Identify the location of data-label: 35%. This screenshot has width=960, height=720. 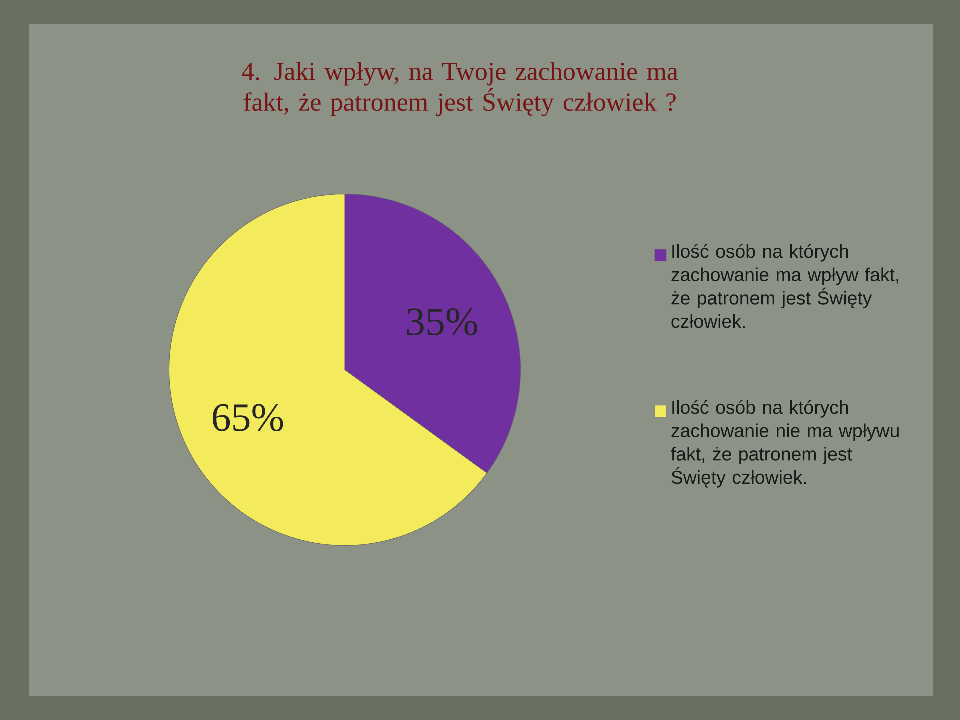
(442, 322).